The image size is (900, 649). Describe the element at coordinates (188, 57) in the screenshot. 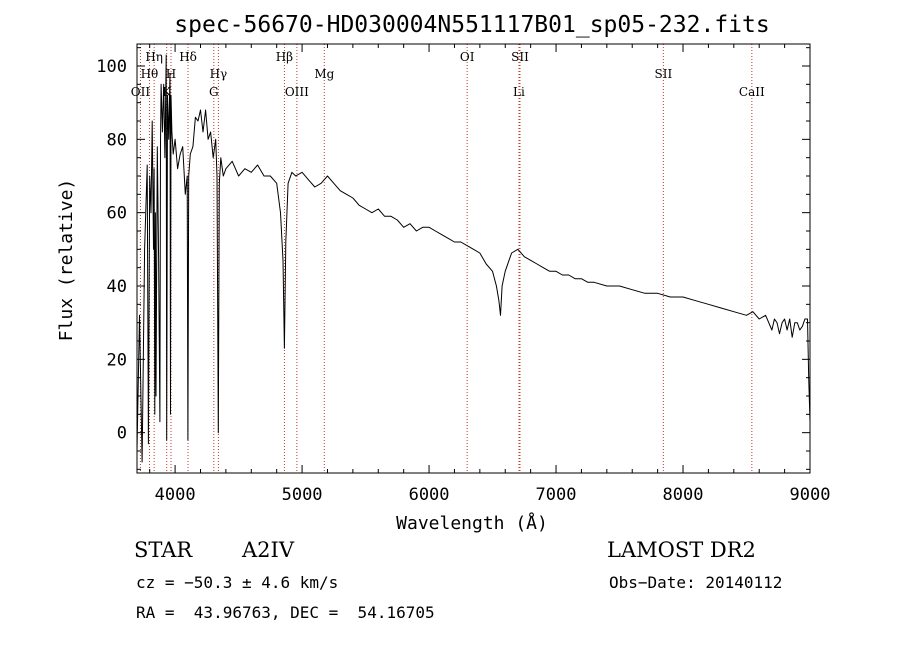

I see `line-marker-label: Hδ` at that location.